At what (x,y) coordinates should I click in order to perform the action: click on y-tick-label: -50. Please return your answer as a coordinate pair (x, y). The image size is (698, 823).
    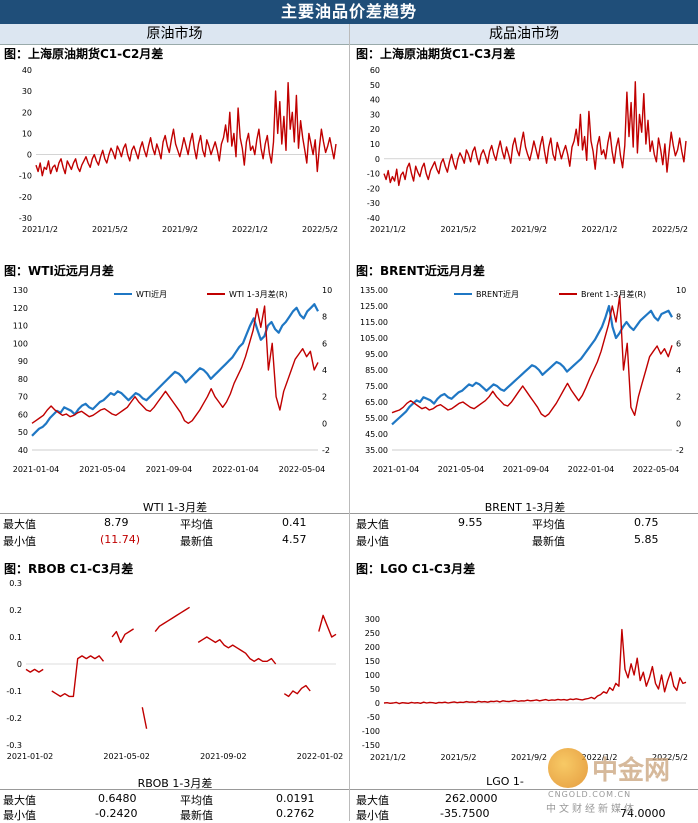
    Looking at the image, I should click on (373, 717).